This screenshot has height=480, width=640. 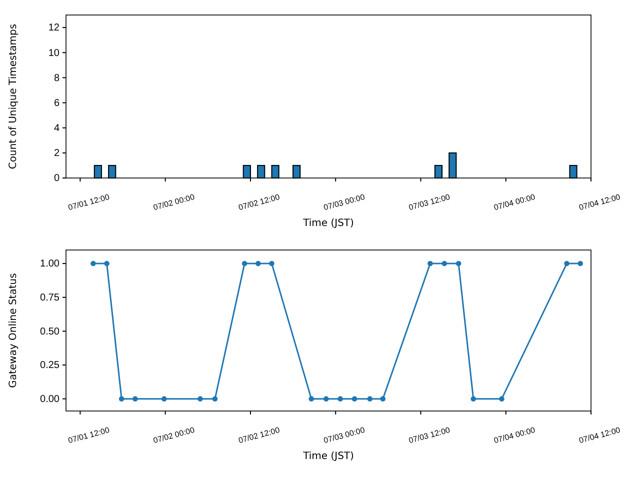 What do you see at coordinates (54, 53) in the screenshot?
I see `y-tick-label: 10` at bounding box center [54, 53].